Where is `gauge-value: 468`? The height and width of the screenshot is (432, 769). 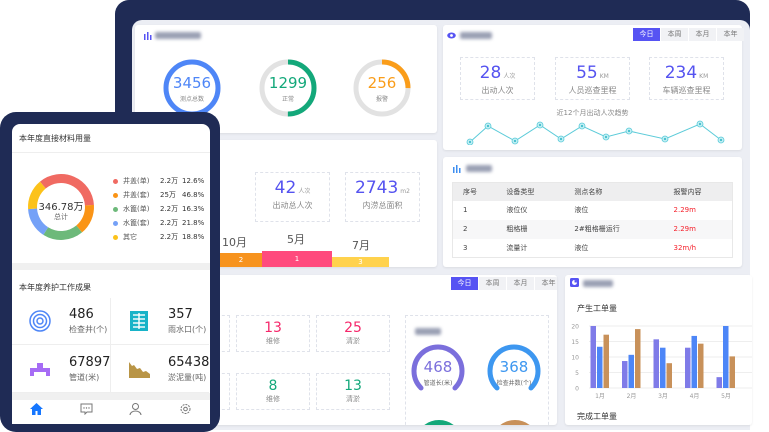 gauge-value: 468 is located at coordinates (438, 367).